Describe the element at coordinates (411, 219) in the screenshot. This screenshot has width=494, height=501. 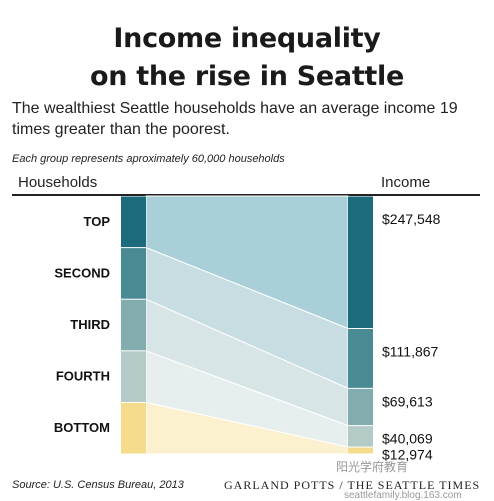
I see `income-value-label-top: $247,548` at that location.